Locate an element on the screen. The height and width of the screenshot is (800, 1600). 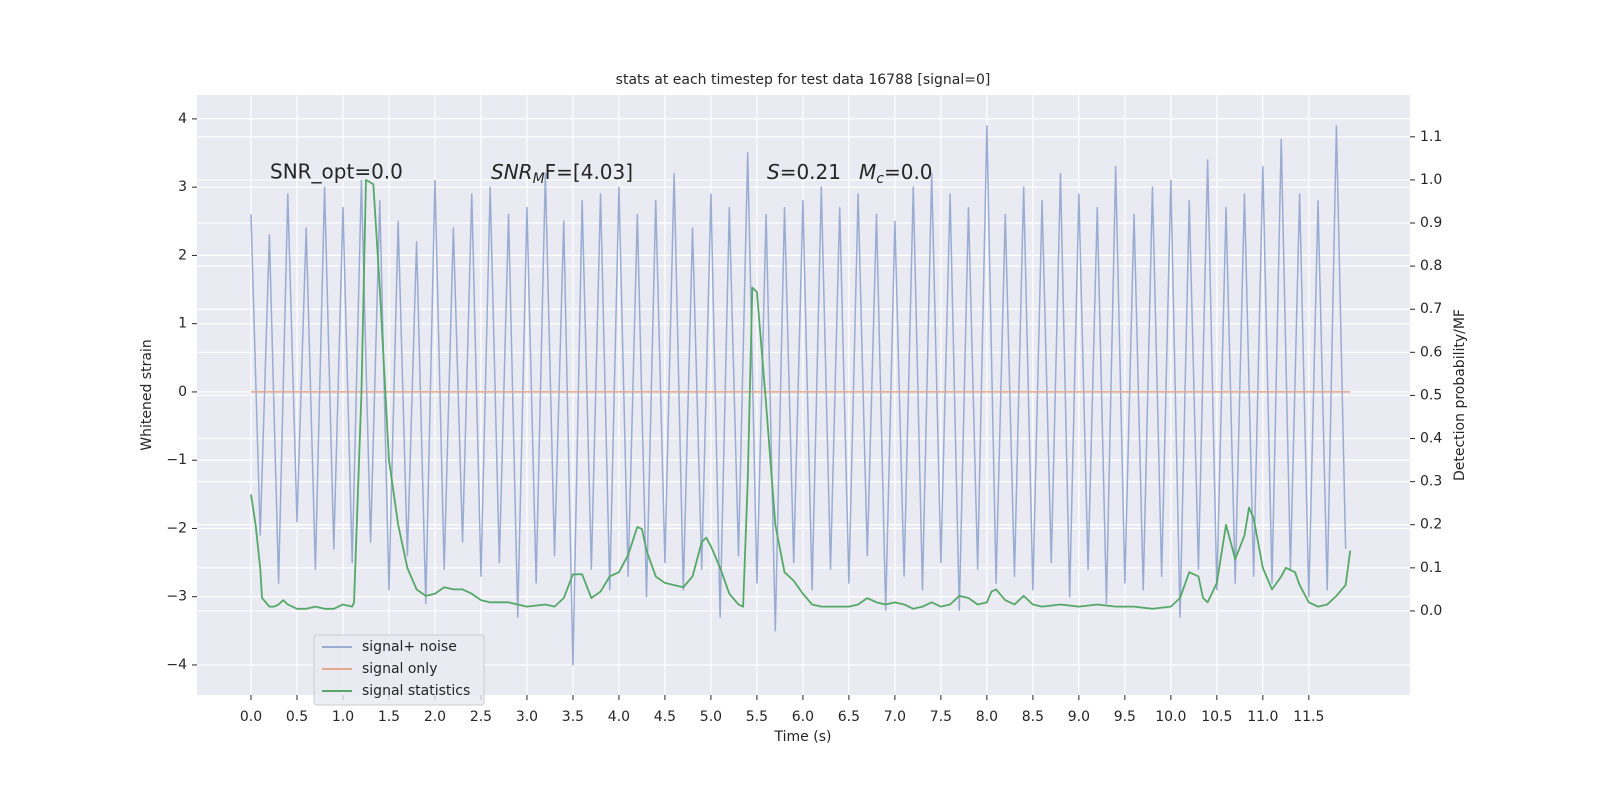
x-tick-label: 6.0 is located at coordinates (803, 717).